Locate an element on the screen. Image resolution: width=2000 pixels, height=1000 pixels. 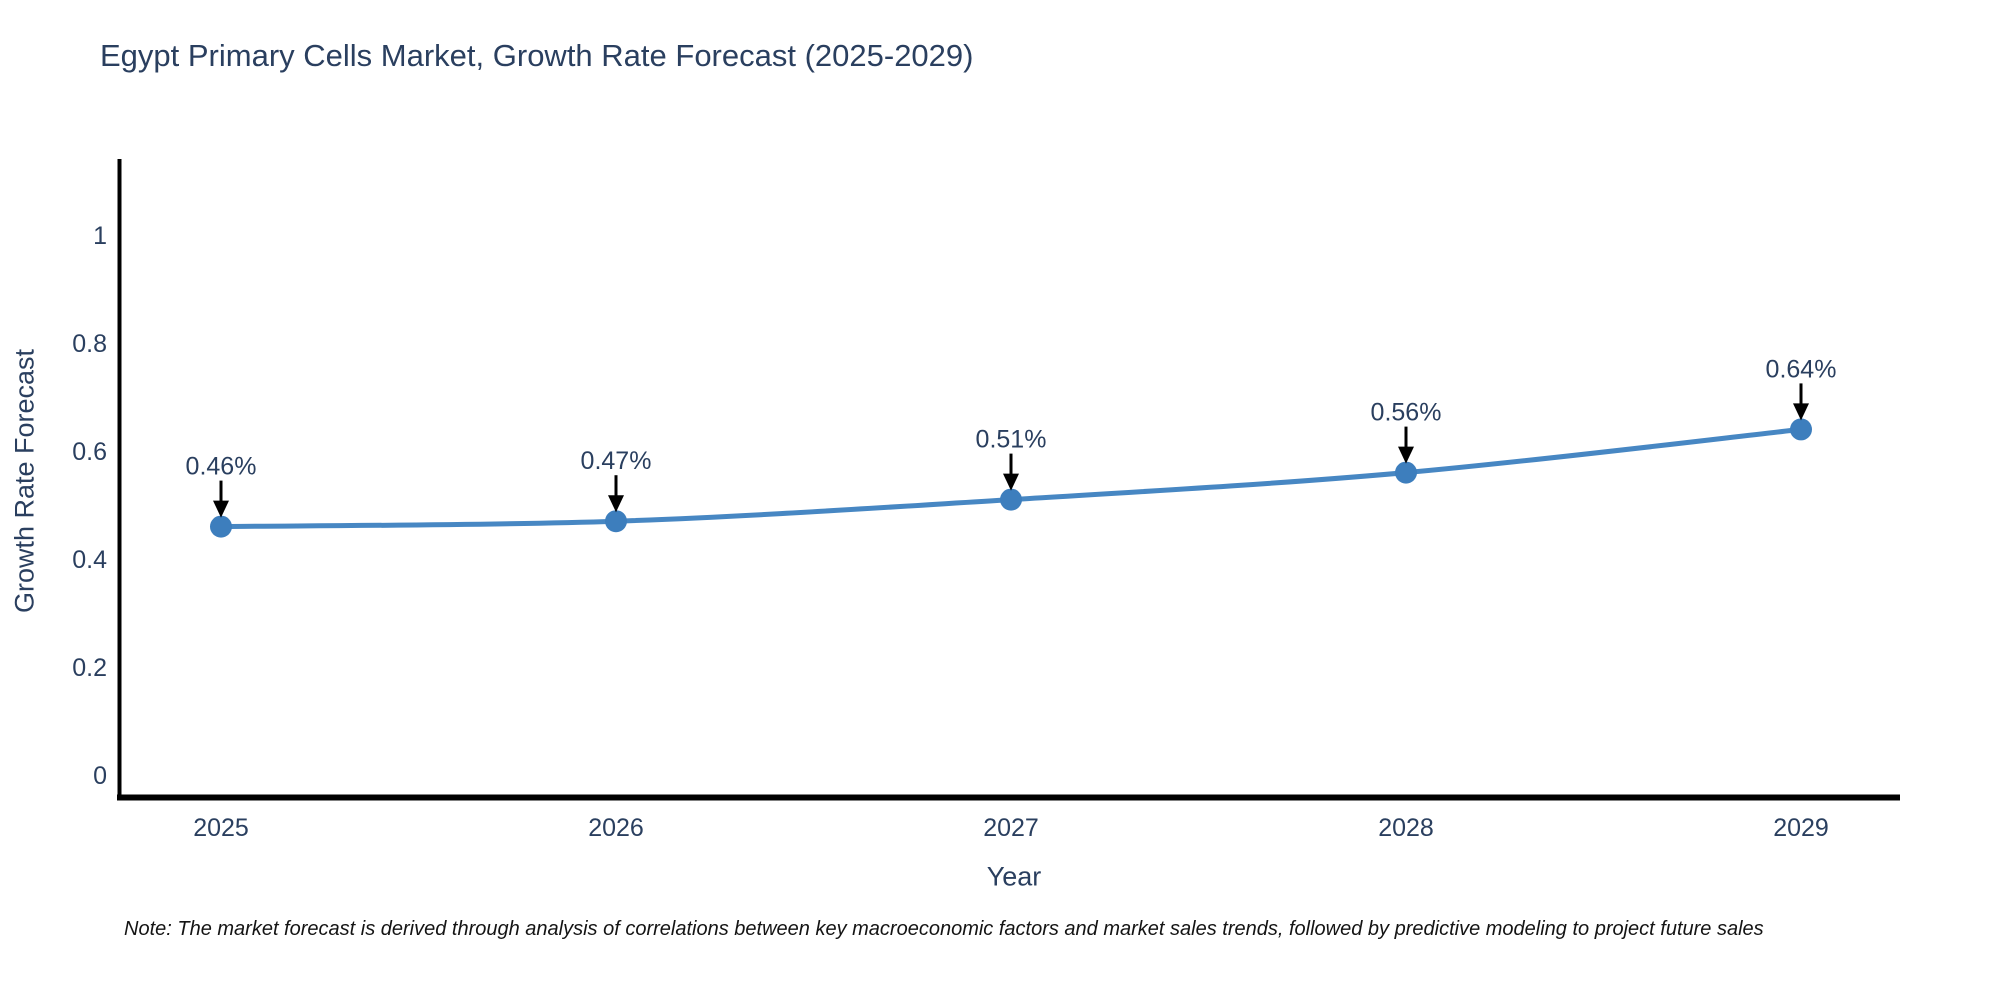
x-axis-title: Year is located at coordinates (1014, 876).